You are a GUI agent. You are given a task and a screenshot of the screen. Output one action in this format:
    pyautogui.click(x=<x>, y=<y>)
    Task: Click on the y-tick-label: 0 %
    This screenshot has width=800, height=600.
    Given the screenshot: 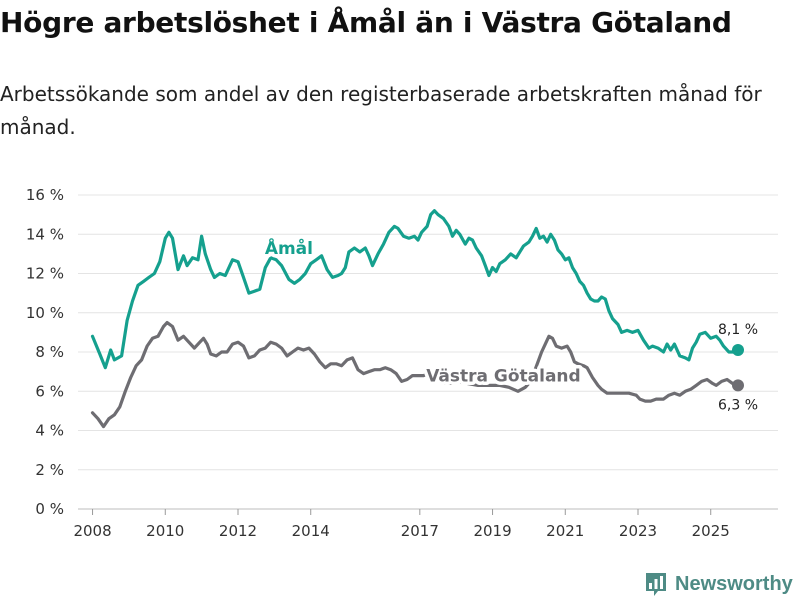 What is the action you would take?
    pyautogui.click(x=49, y=509)
    